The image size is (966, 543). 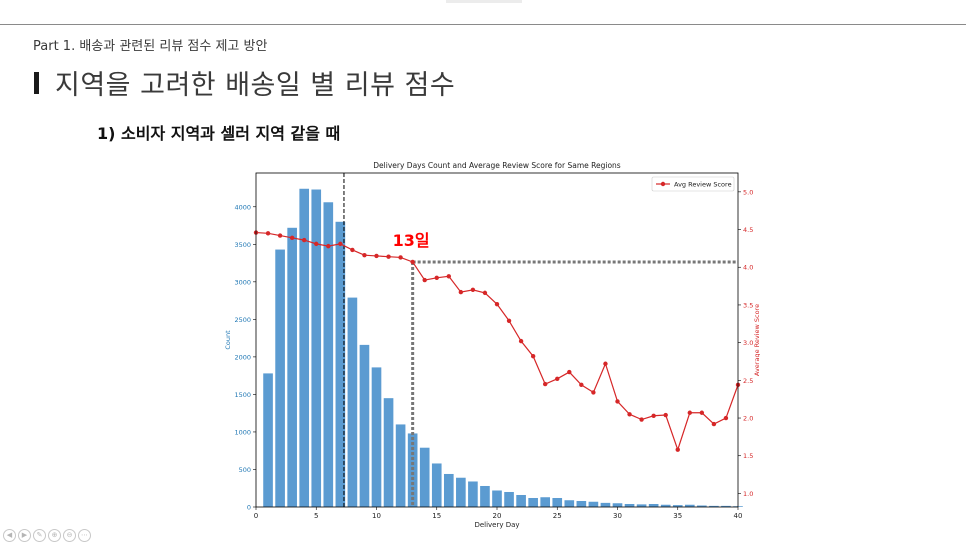 I want to click on y2-tick-label: 3.0, so click(x=748, y=343).